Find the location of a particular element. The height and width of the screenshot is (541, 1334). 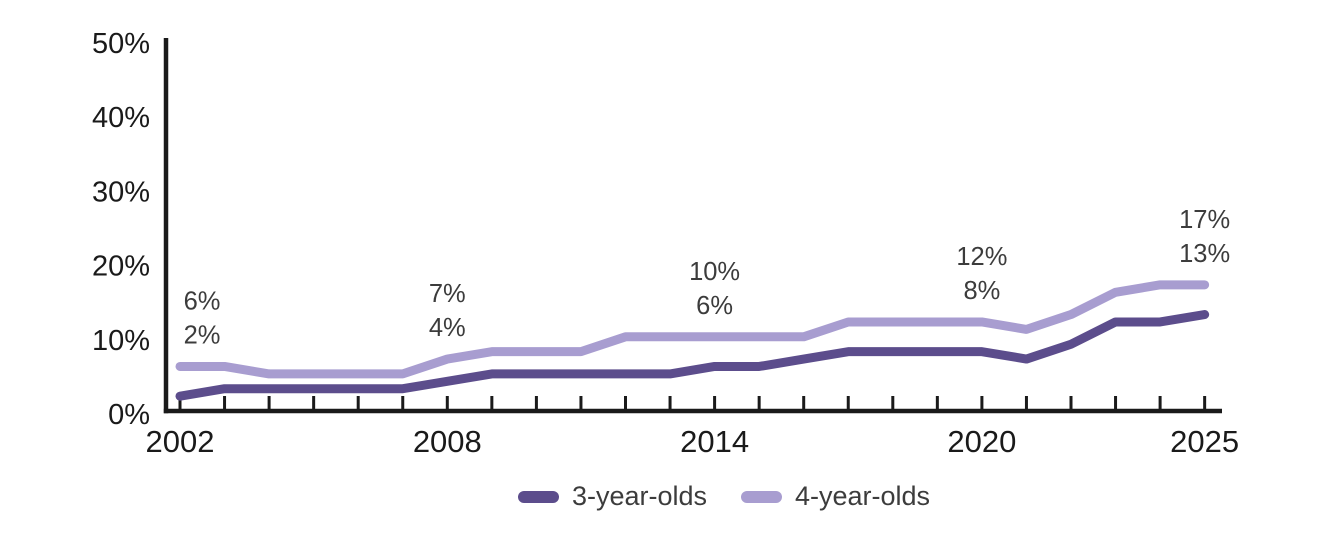

legend-label-4-year-olds: 4-year-olds is located at coordinates (863, 496).